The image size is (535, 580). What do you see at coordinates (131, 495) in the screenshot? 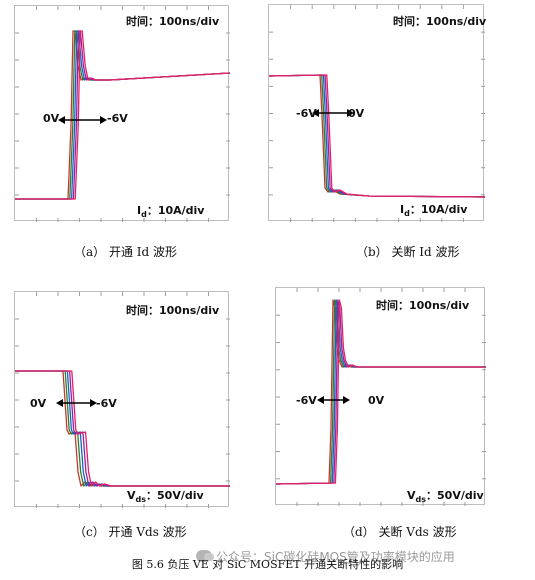
I see `scale-symbol-c: V` at bounding box center [131, 495].